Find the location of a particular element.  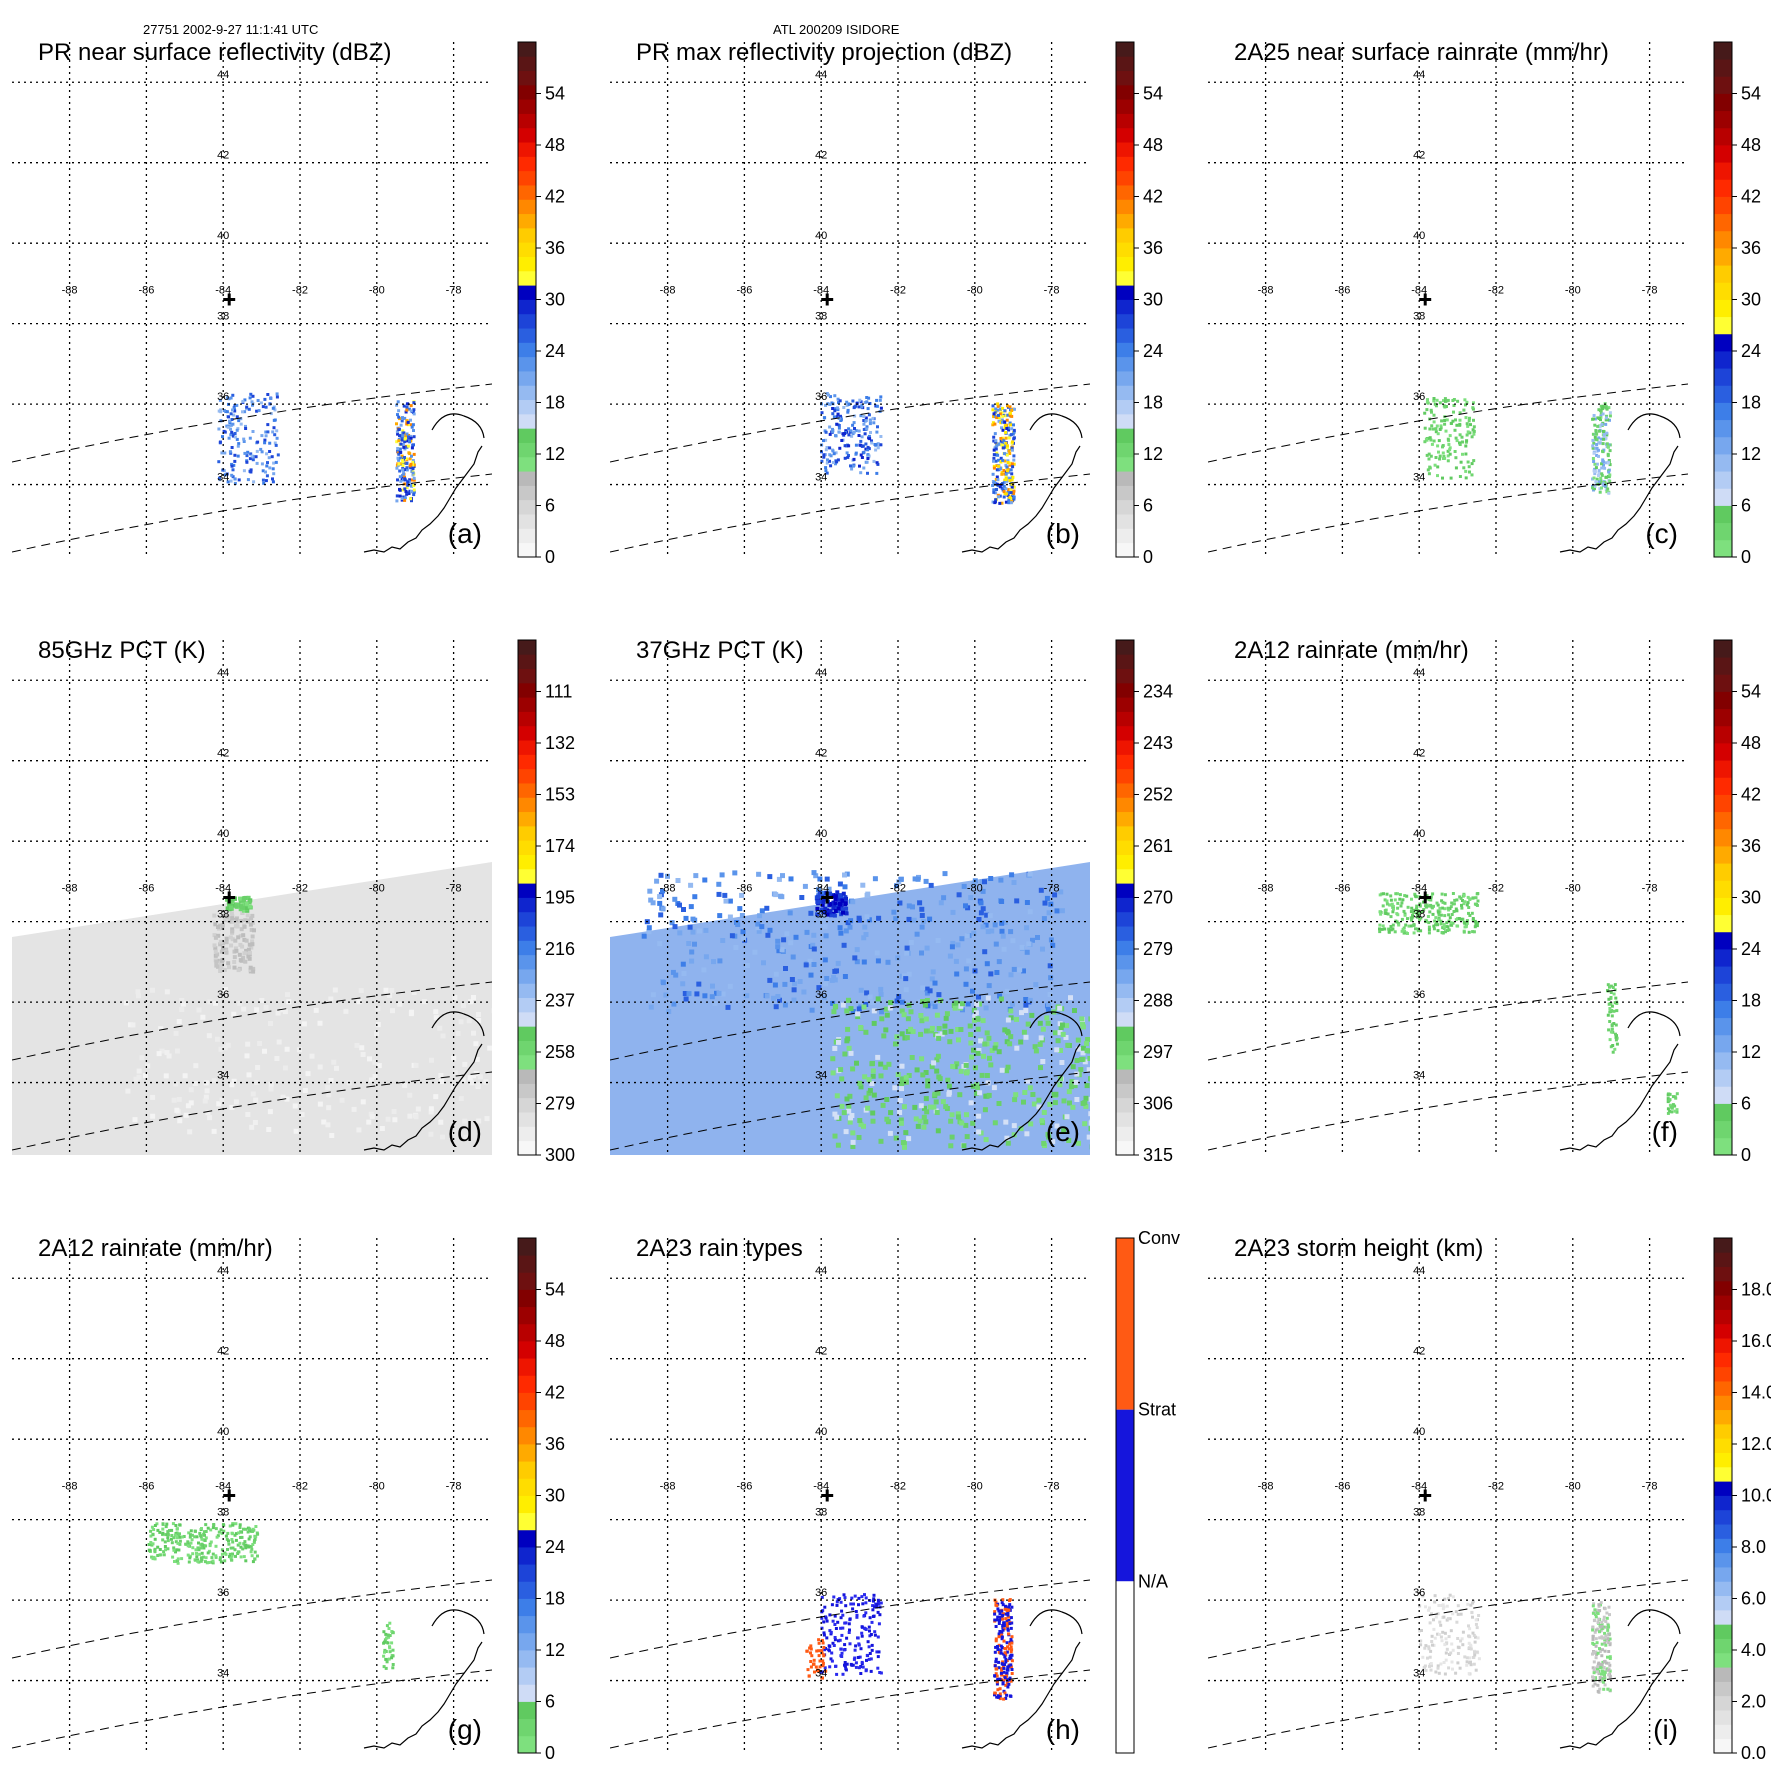

lat-tick-label: 34 is located at coordinates (821, 1076).